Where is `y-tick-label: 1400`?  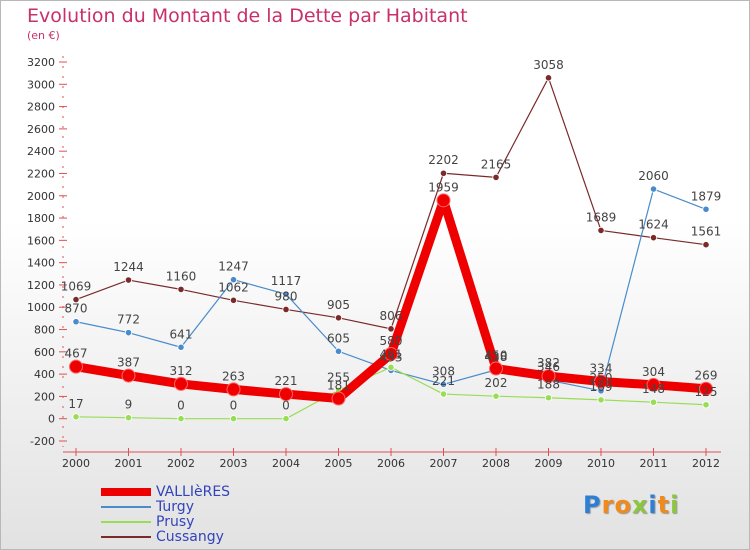 y-tick-label: 1400 is located at coordinates (41, 263).